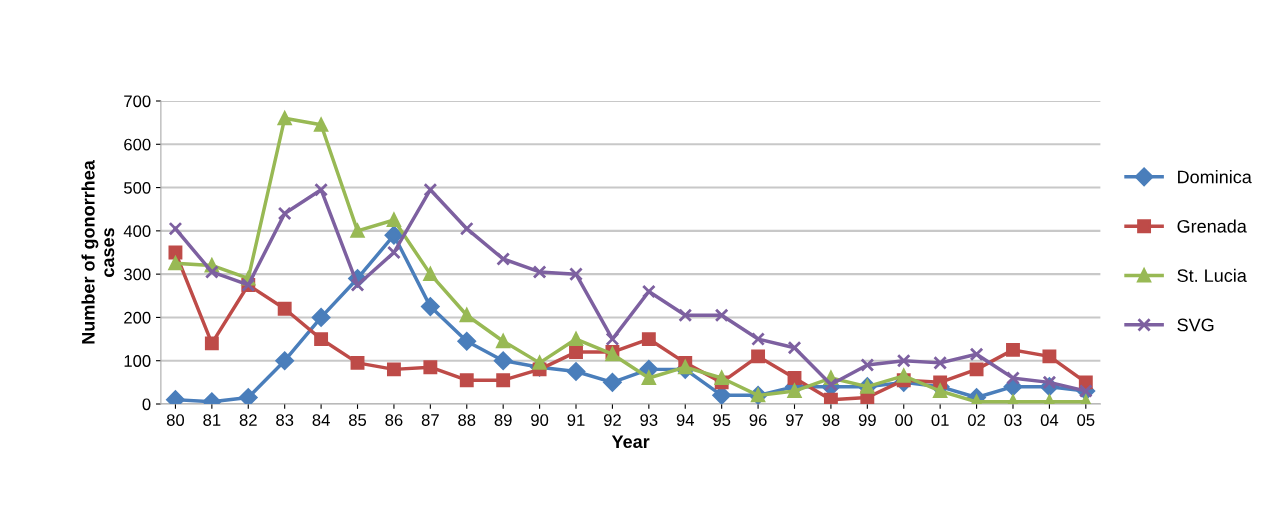 The image size is (1287, 505). I want to click on x-tick-label: 93, so click(649, 420).